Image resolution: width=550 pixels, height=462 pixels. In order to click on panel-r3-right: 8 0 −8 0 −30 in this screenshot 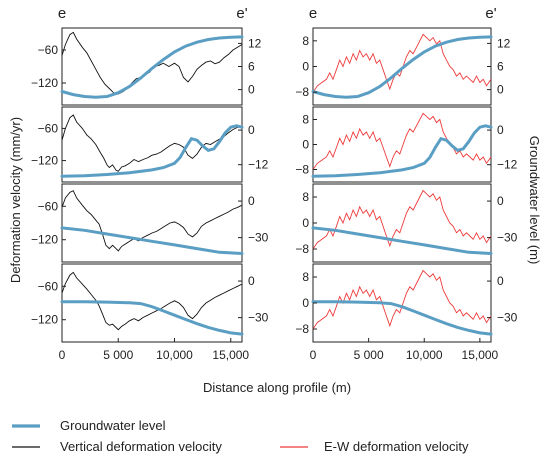, I will do `click(406, 223)`.